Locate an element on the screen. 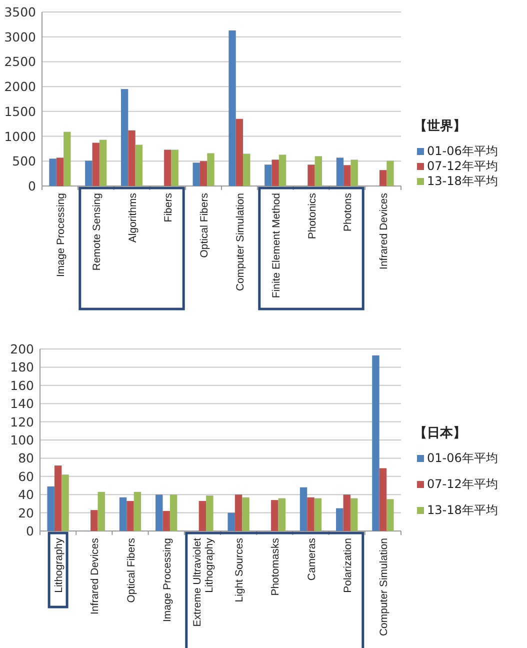  x-tick-label: Photomasks is located at coordinates (276, 567).